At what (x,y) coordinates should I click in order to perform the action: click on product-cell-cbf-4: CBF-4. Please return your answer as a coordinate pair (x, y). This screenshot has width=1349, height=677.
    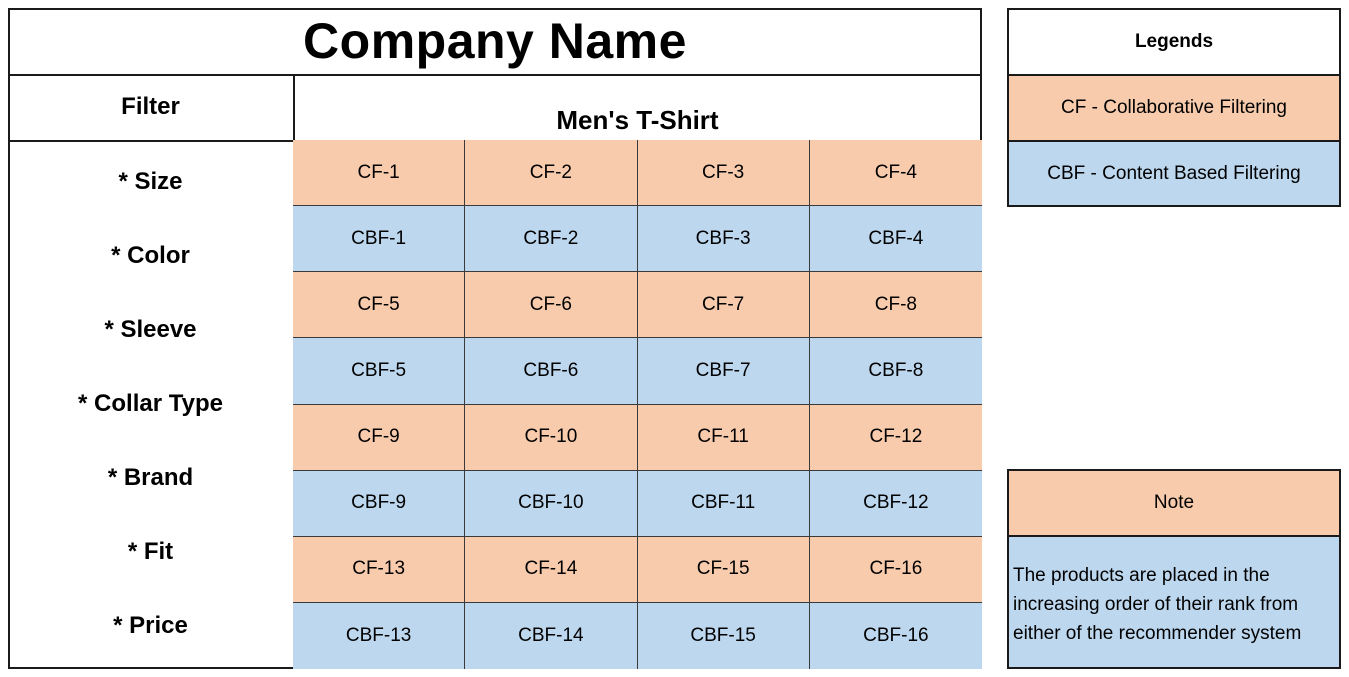
    Looking at the image, I should click on (895, 239).